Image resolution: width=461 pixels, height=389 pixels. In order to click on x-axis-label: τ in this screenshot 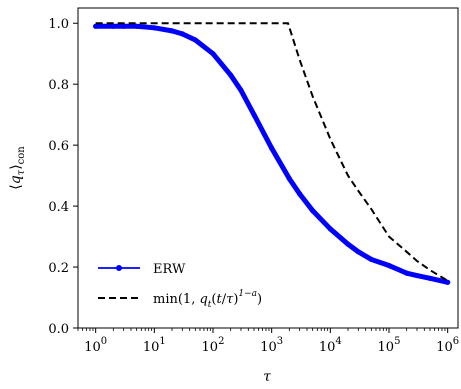, I will do `click(267, 377)`.